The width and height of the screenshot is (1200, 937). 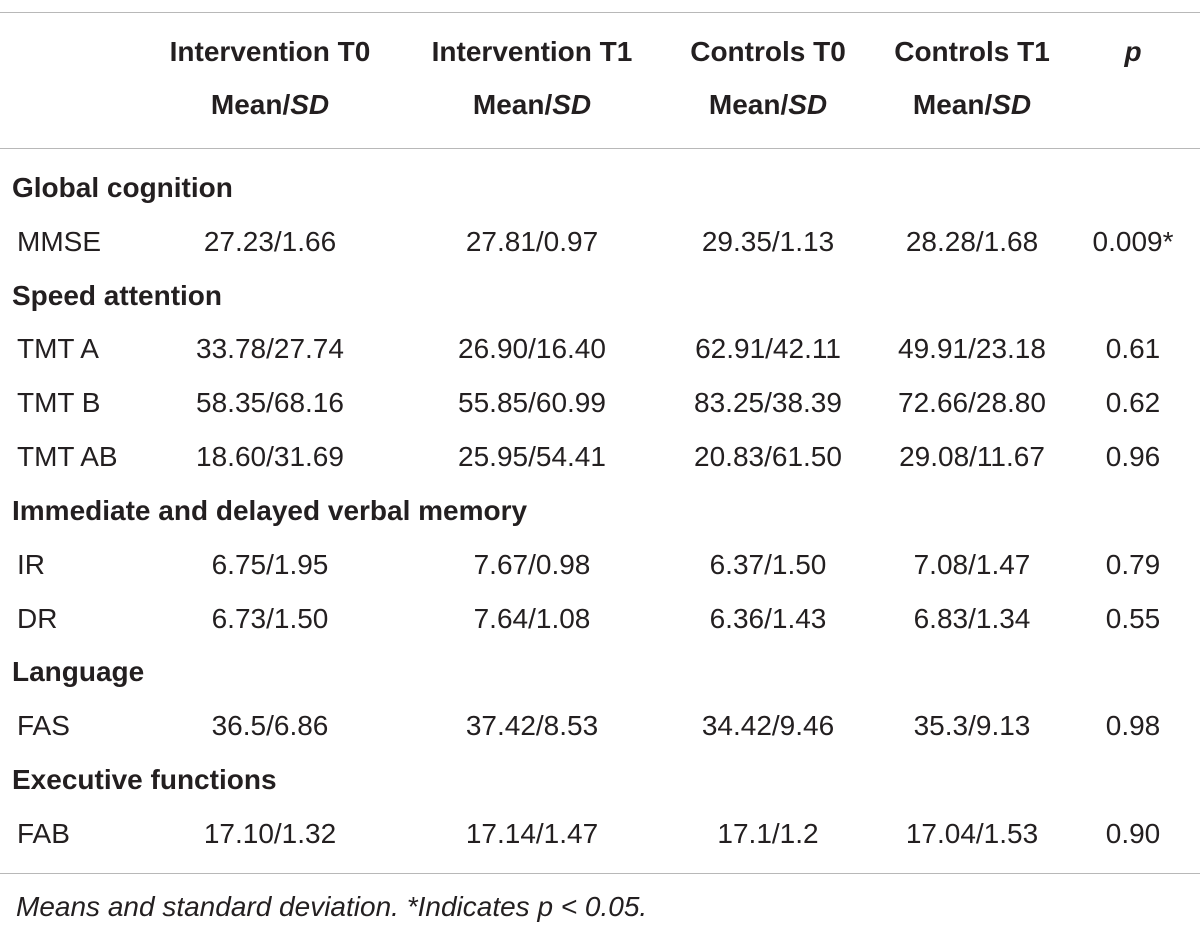 I want to click on cell: 83.25/38.39, so click(x=768, y=403).